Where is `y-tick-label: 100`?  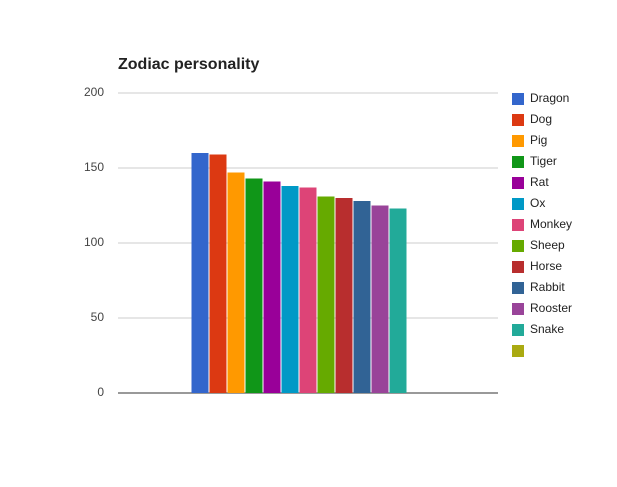
y-tick-label: 100 is located at coordinates (94, 242).